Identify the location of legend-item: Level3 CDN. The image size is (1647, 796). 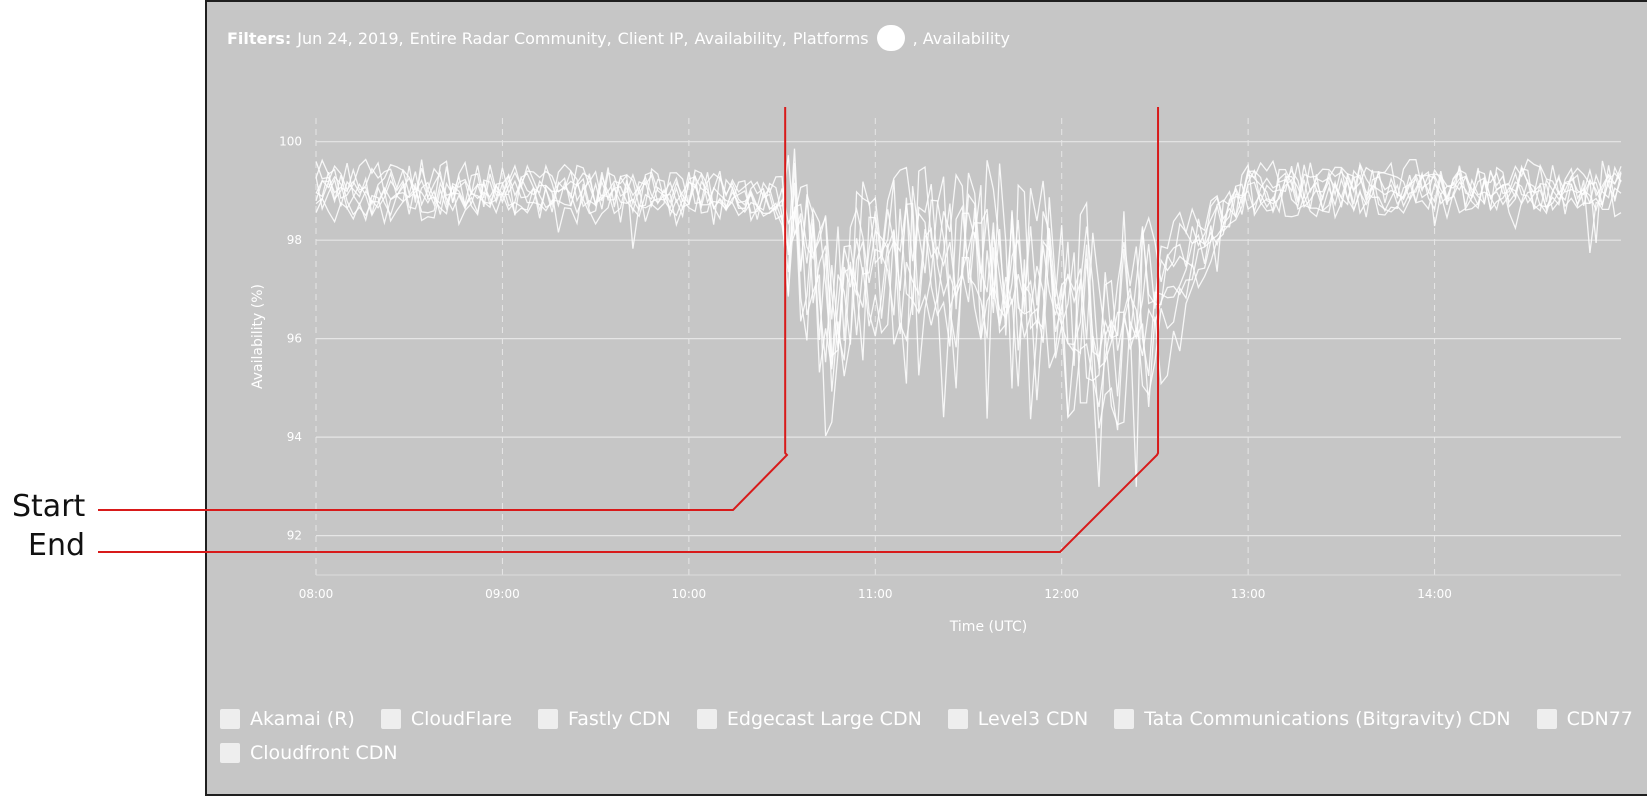
(1018, 719).